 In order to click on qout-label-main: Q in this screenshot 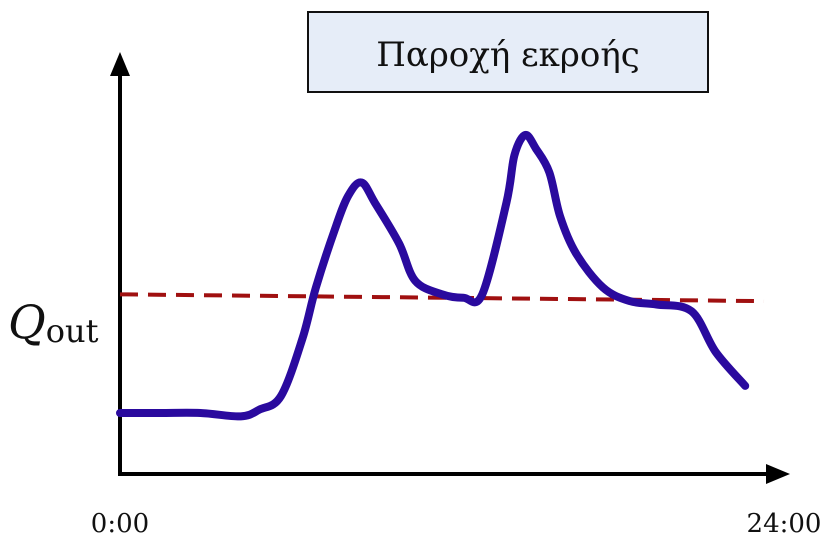, I will do `click(27, 322)`.